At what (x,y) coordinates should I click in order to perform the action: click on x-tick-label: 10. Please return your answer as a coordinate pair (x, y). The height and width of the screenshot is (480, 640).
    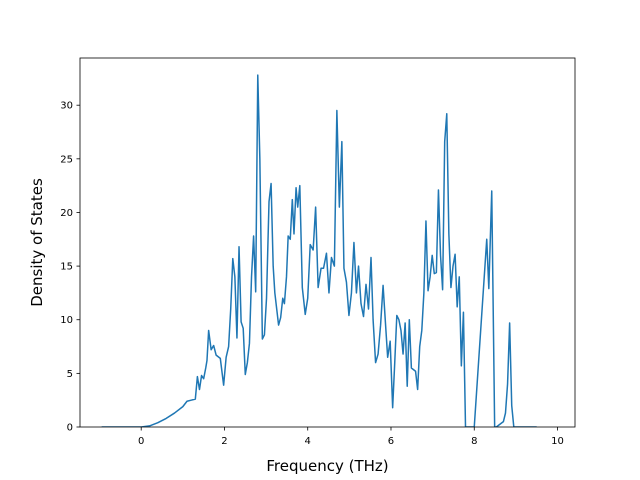
    Looking at the image, I should click on (557, 441).